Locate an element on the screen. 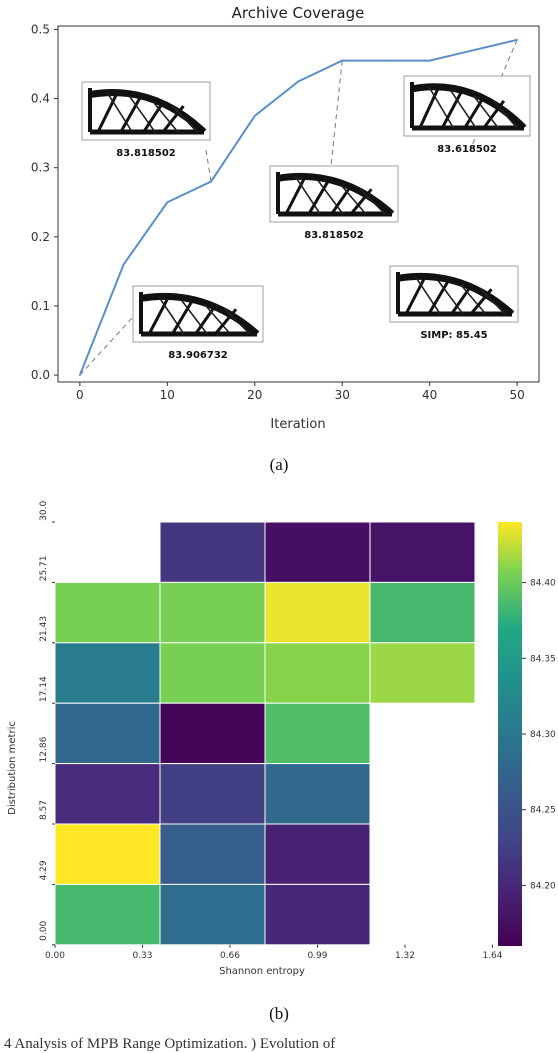 This screenshot has width=558, height=1053. x-tick-label: 1.64 is located at coordinates (492, 956).